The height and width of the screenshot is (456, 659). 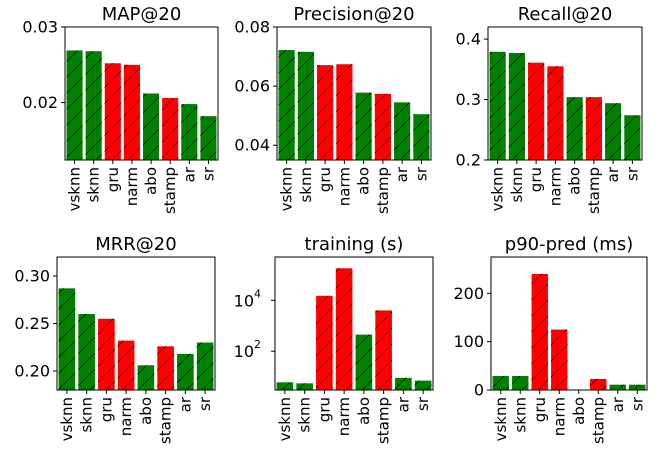 What do you see at coordinates (142, 14) in the screenshot?
I see `panel-title: MAP@20` at bounding box center [142, 14].